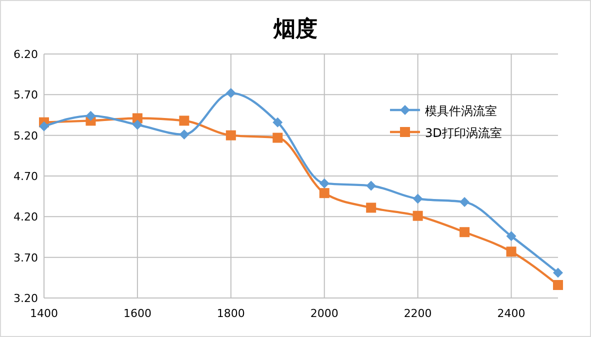  I want to click on x-tick-label: 1800, so click(230, 313).